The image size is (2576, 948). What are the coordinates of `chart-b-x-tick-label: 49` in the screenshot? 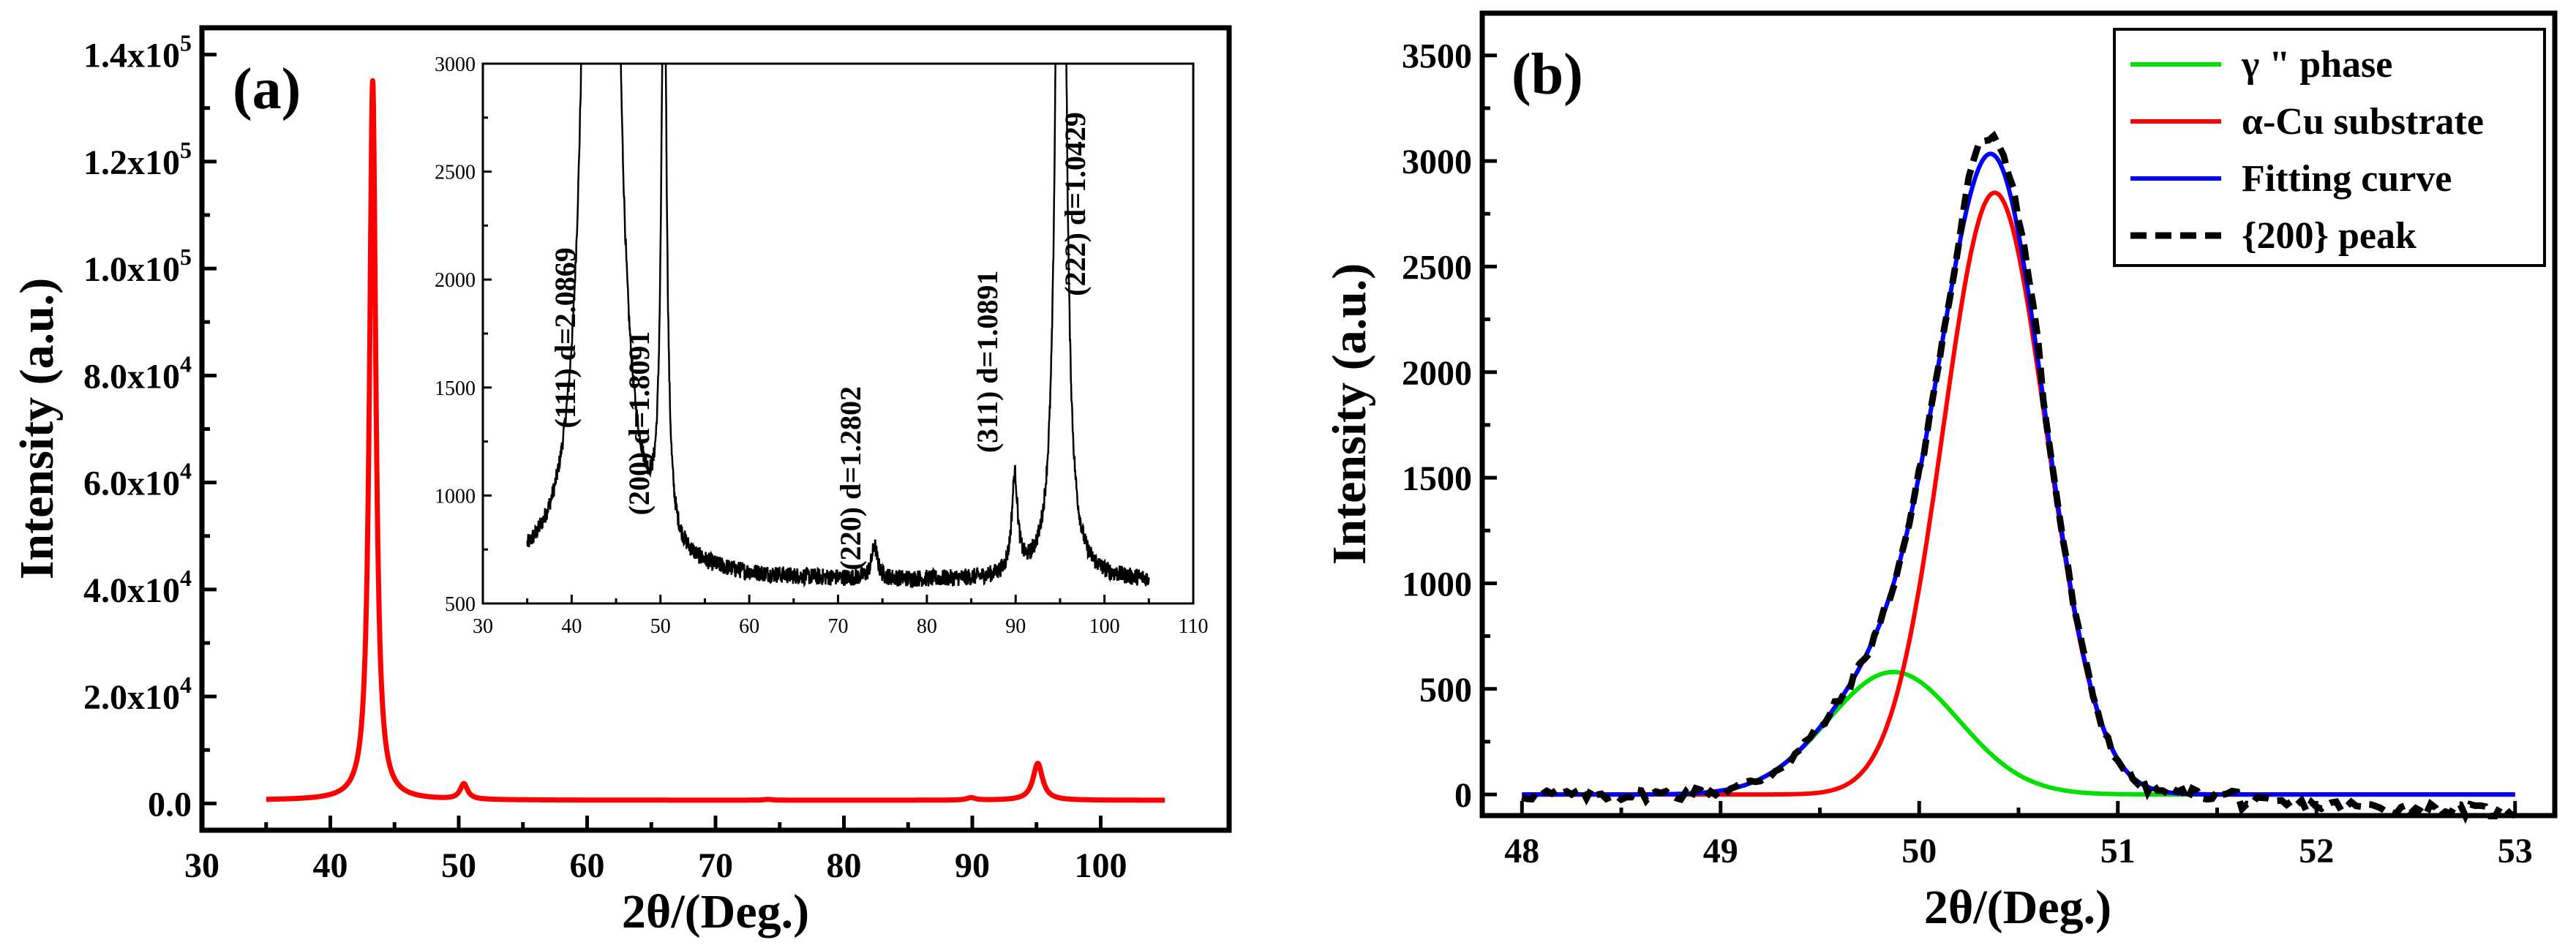 It's located at (1720, 851).